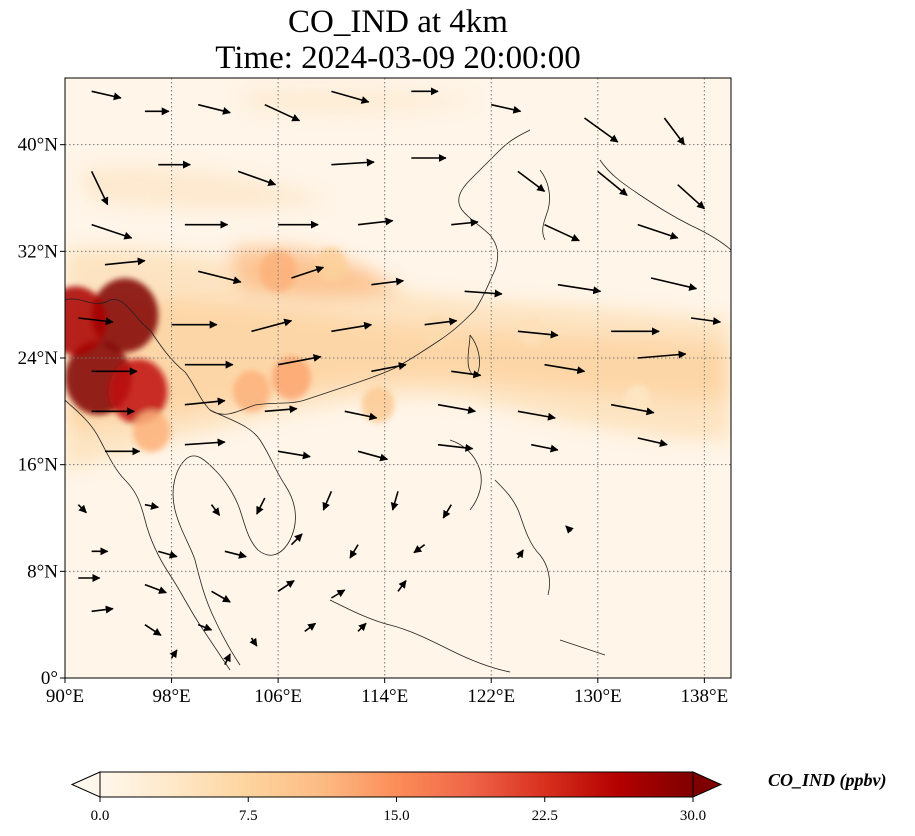 This screenshot has width=915, height=836. I want to click on colorbar-ticks: 0.0 7.5 15.0 22.5 30.0, so click(398, 810).